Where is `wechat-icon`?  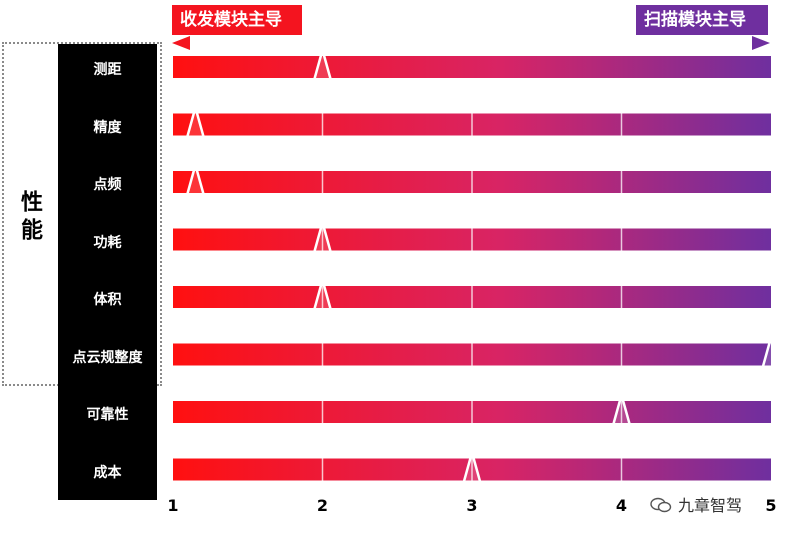
wechat-icon is located at coordinates (661, 505).